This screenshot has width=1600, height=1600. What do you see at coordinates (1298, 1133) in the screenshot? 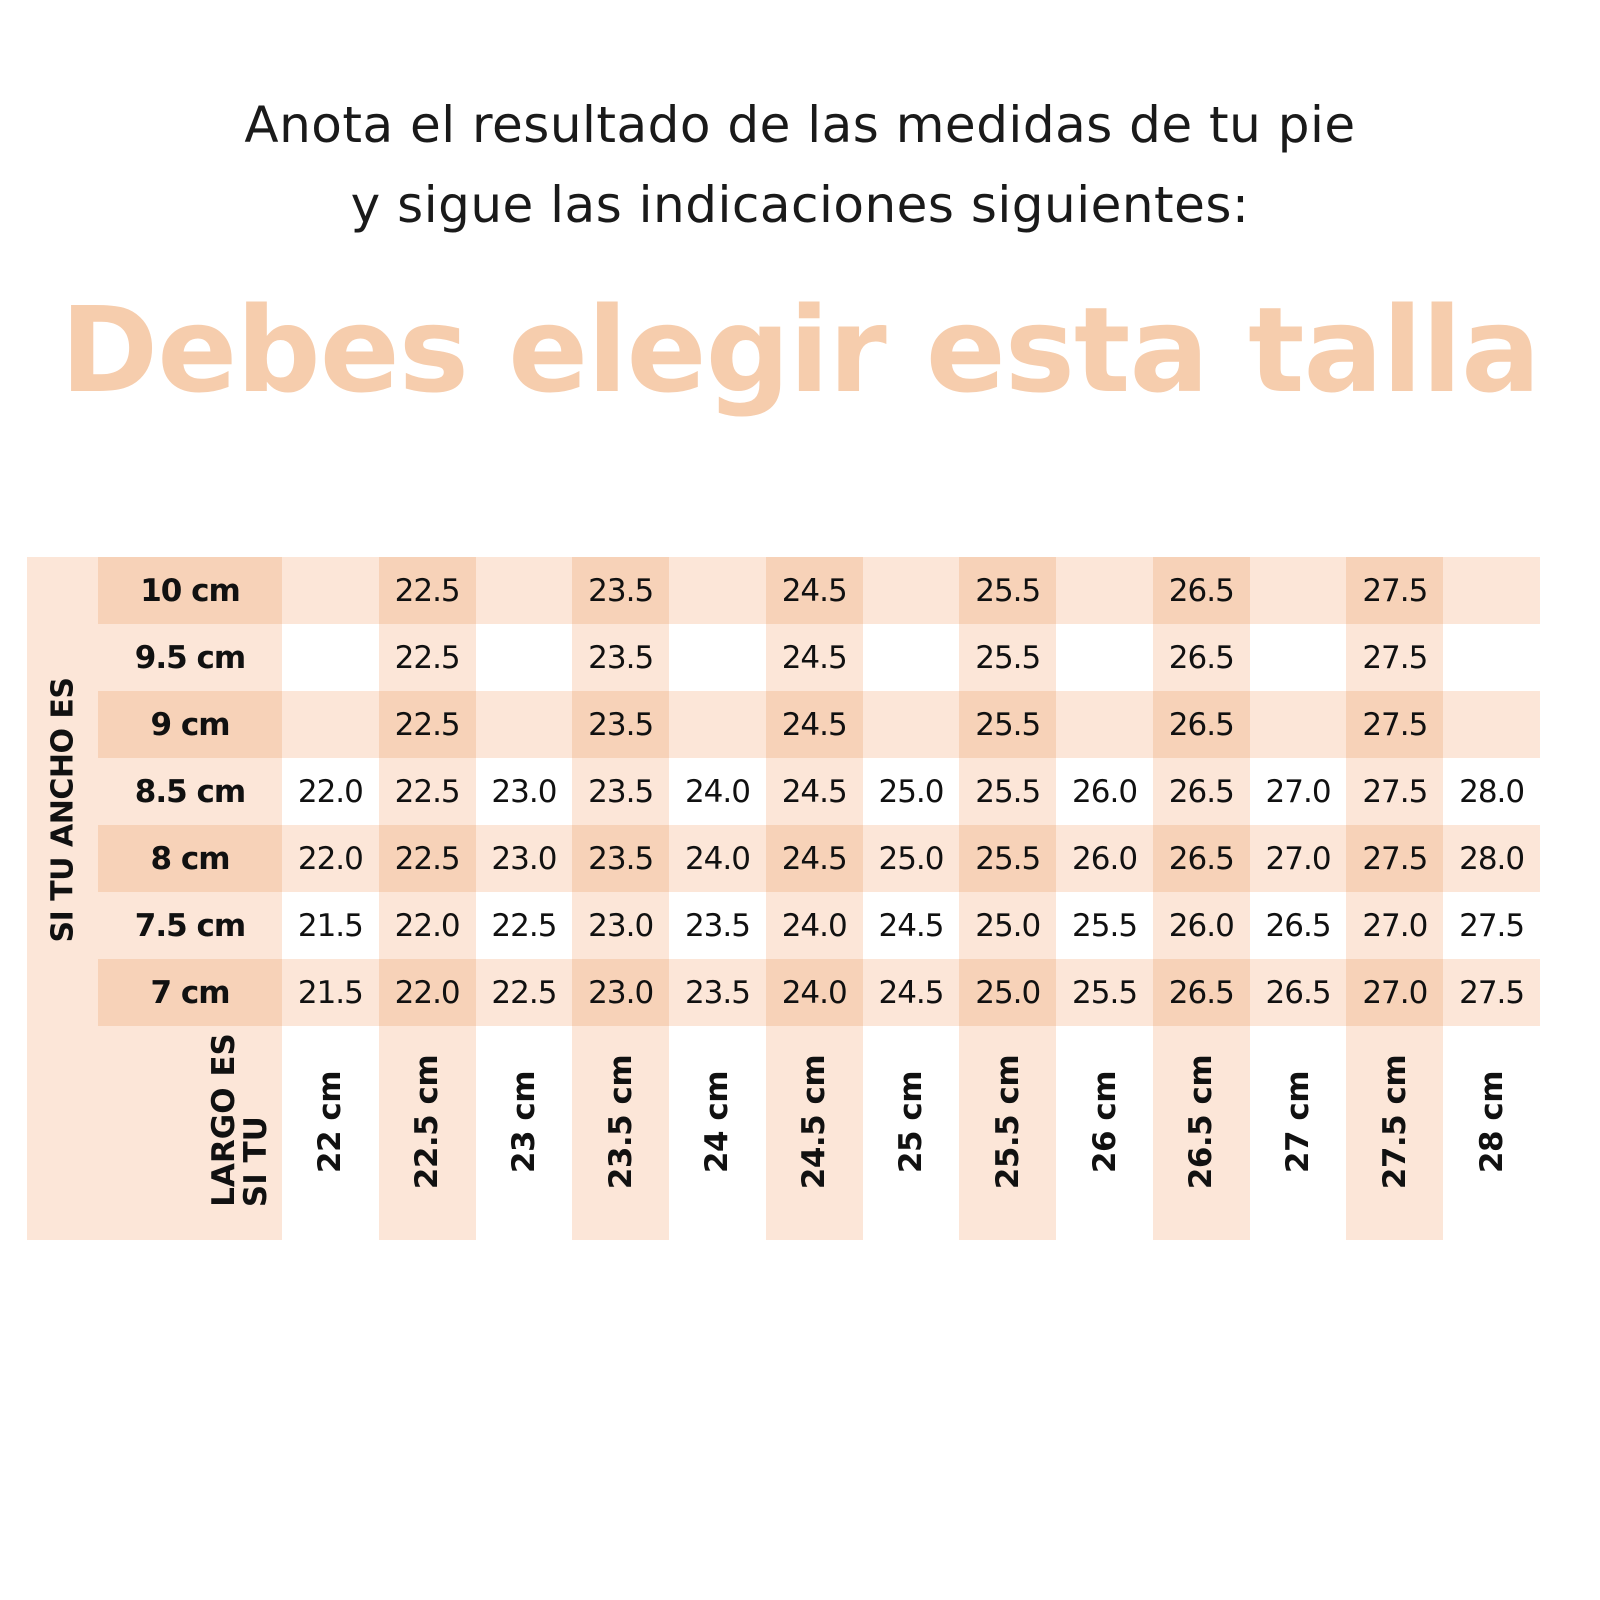
I see `column-header-length: 27 cm` at bounding box center [1298, 1133].